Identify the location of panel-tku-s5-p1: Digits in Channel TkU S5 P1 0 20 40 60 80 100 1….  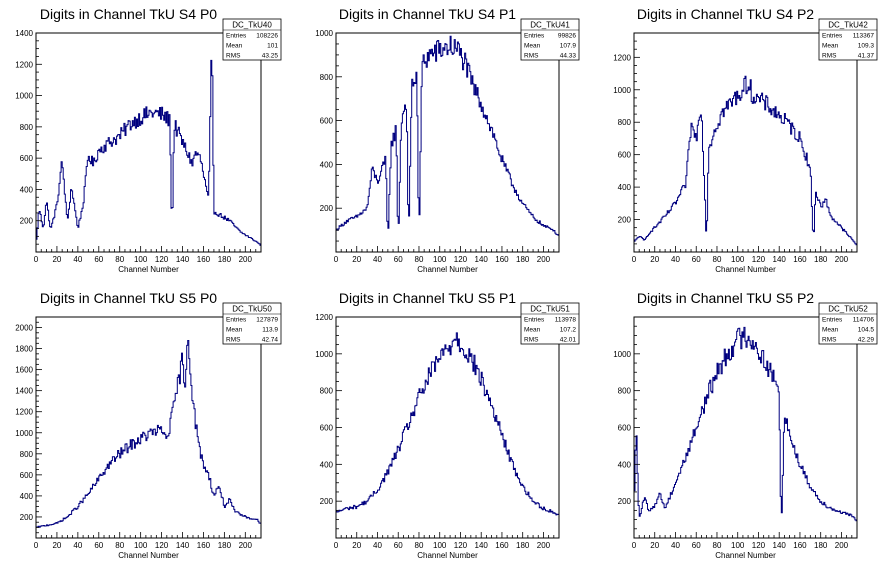
(447, 425).